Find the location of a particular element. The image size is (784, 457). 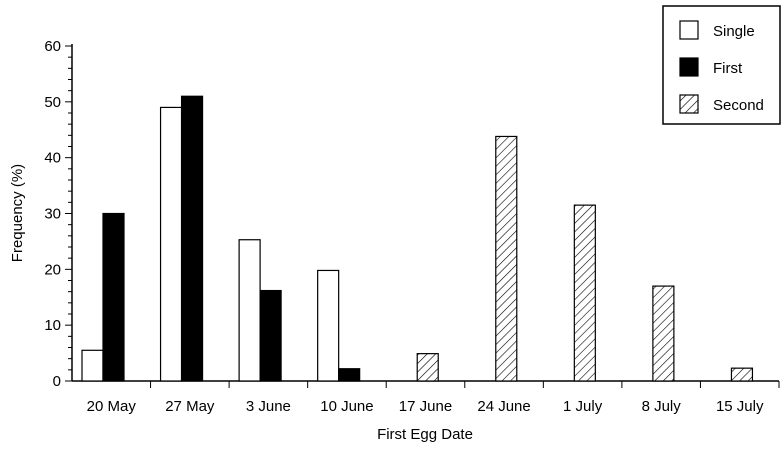

legend-swatch-first is located at coordinates (689, 67).